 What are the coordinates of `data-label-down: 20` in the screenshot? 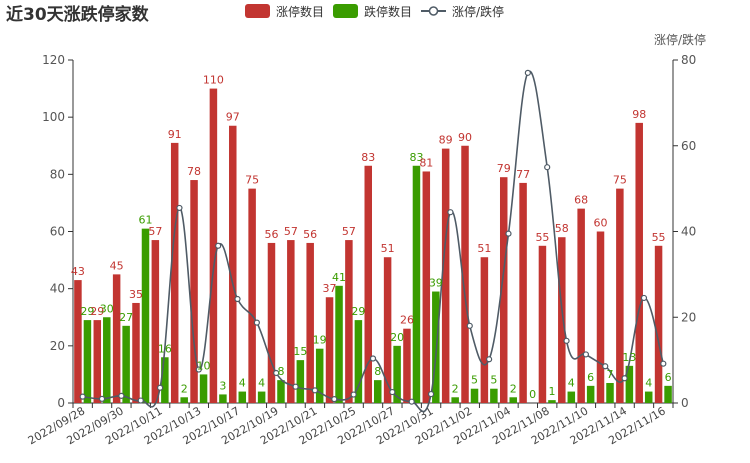 It's located at (397, 337).